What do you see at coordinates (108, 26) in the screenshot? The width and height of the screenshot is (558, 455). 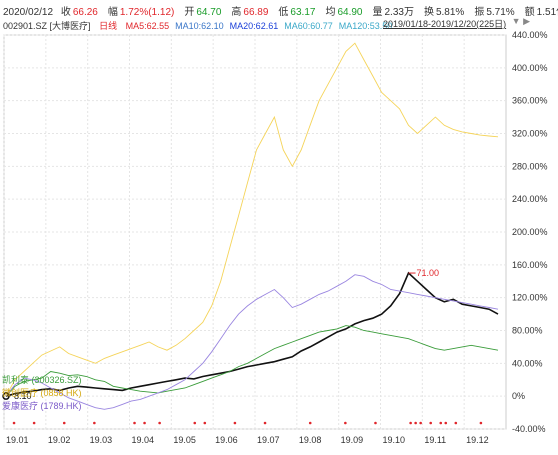 I see `period-label: 日线` at bounding box center [108, 26].